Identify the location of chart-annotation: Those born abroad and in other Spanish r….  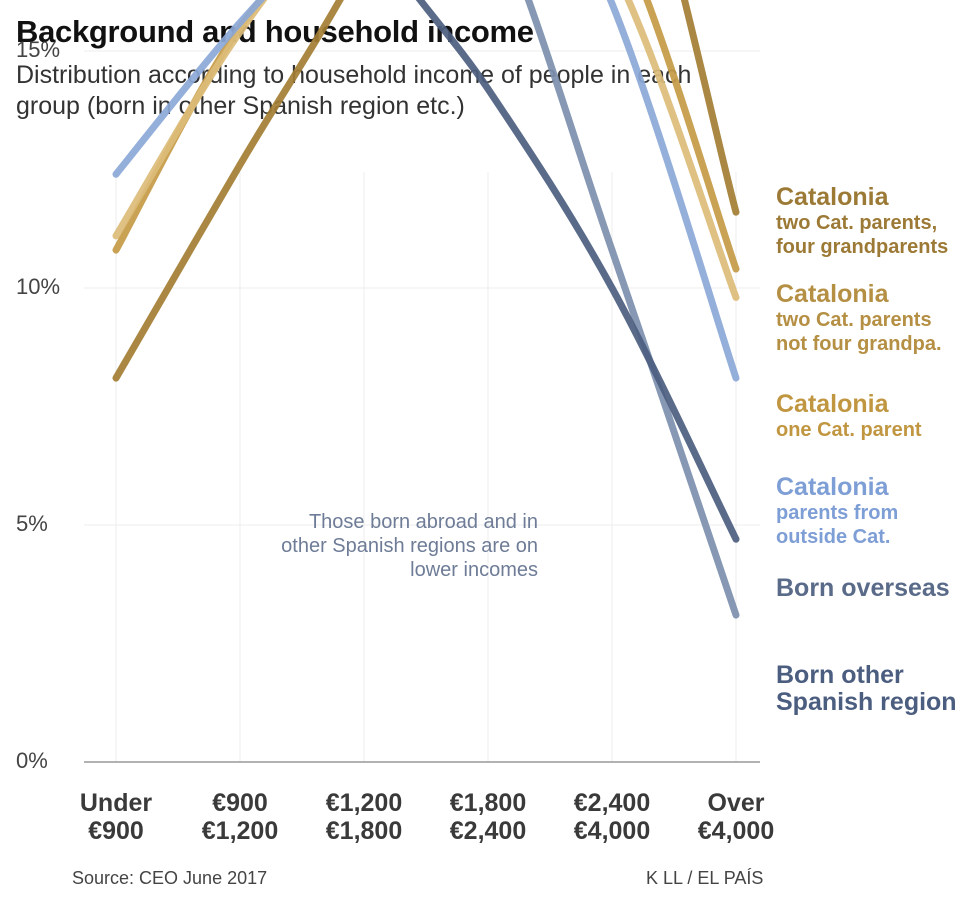
(409, 546).